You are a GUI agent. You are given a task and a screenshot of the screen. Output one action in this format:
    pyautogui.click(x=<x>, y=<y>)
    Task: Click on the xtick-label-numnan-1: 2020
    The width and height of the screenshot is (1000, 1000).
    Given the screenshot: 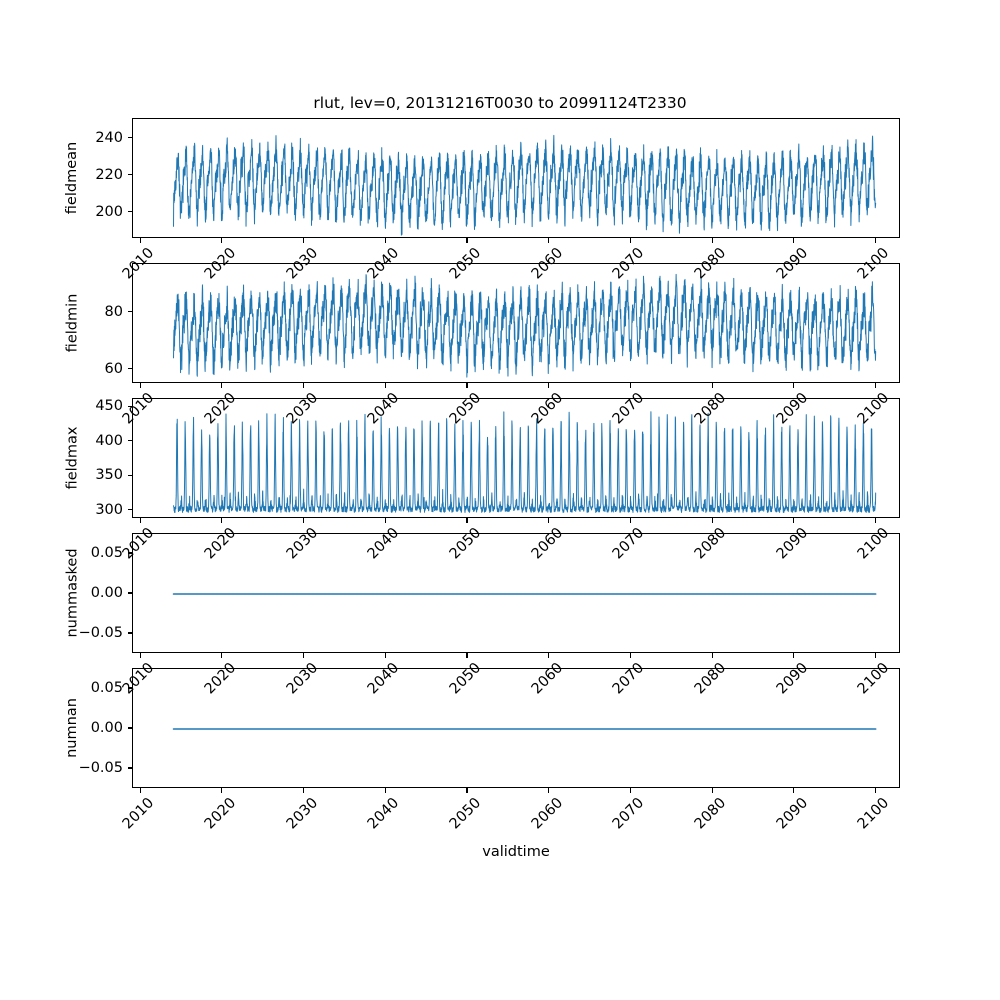 What is the action you would take?
    pyautogui.click(x=220, y=814)
    